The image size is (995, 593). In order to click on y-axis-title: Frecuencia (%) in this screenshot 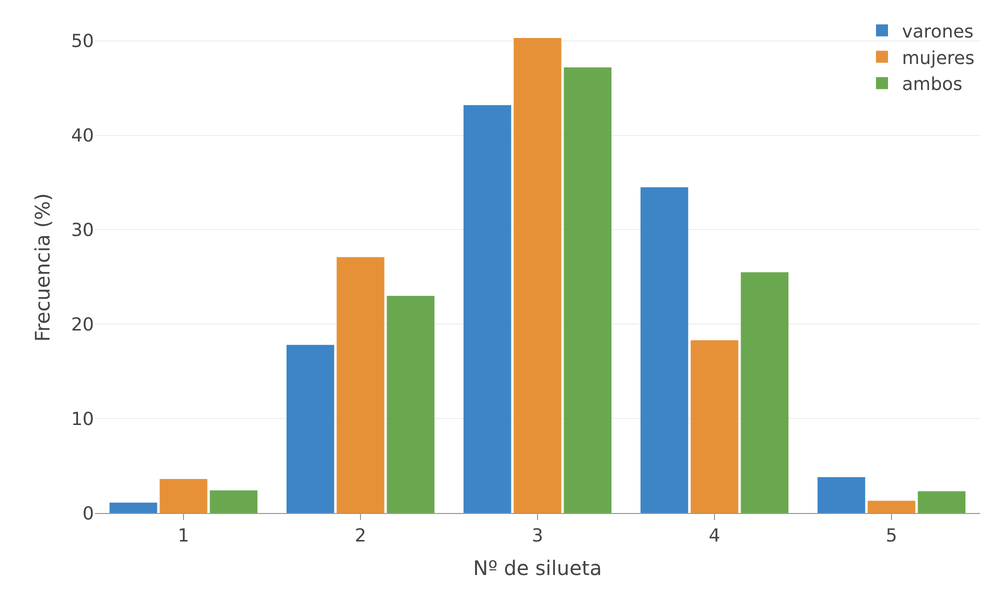, I will do `click(42, 267)`.